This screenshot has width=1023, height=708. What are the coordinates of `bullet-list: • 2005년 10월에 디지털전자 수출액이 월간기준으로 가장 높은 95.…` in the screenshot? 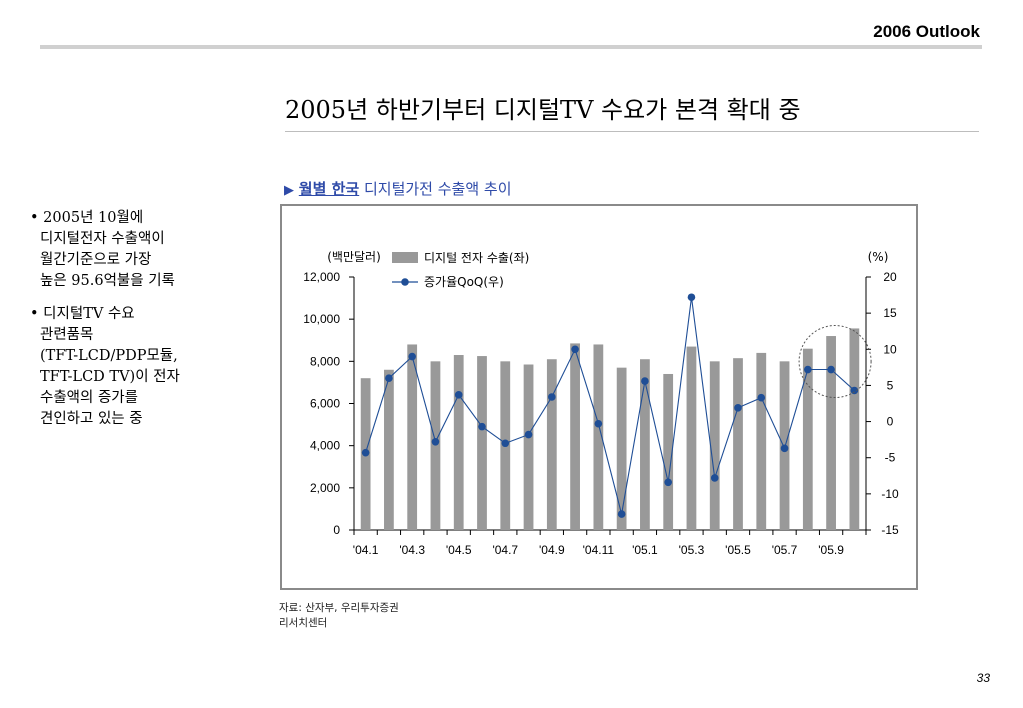 It's located at (147, 325).